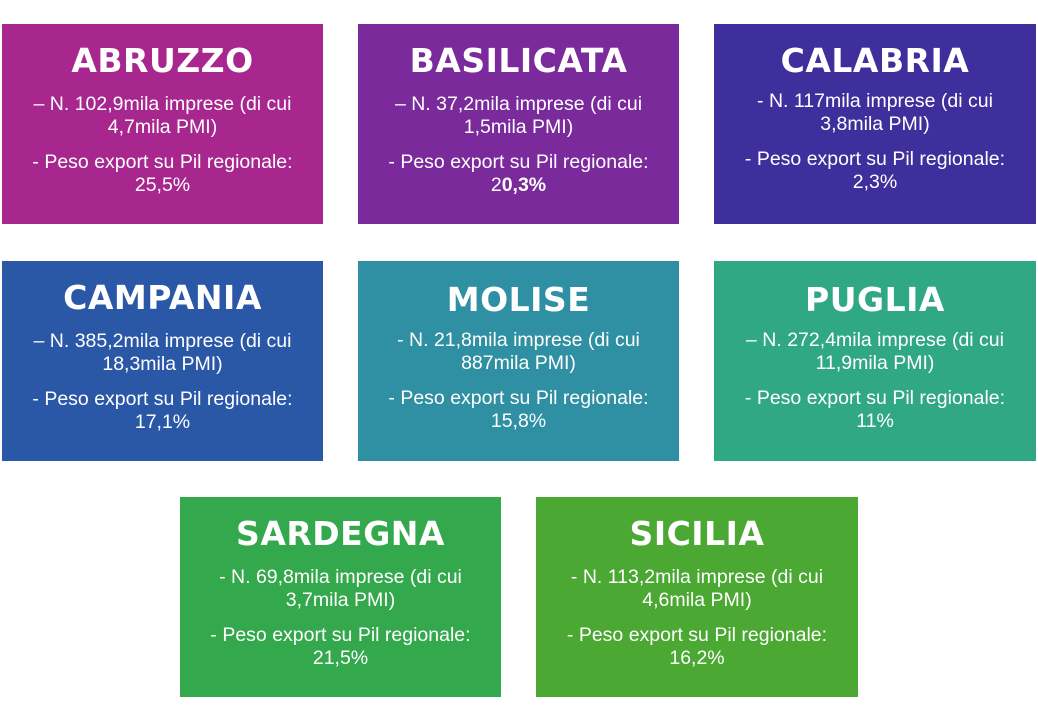  Describe the element at coordinates (340, 658) in the screenshot. I see `export-value: 21,5%` at that location.